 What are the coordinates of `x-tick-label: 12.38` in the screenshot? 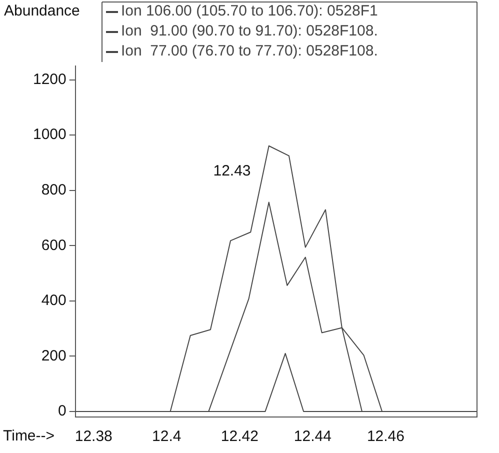 It's located at (93, 437).